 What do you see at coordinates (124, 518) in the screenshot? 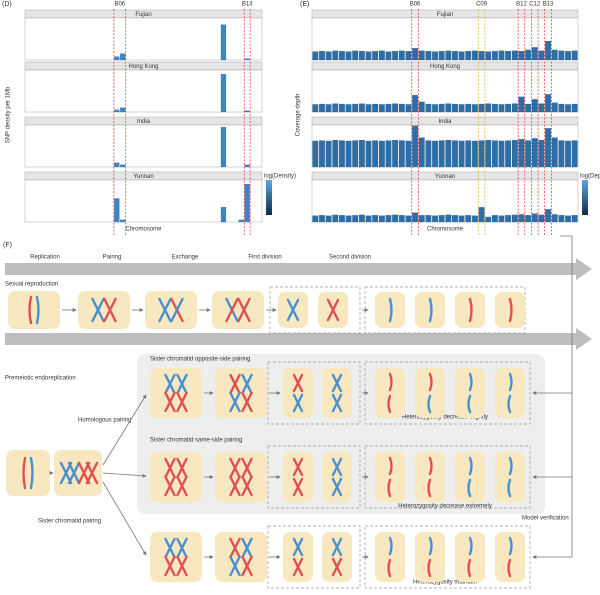
I see `arrow` at bounding box center [124, 518].